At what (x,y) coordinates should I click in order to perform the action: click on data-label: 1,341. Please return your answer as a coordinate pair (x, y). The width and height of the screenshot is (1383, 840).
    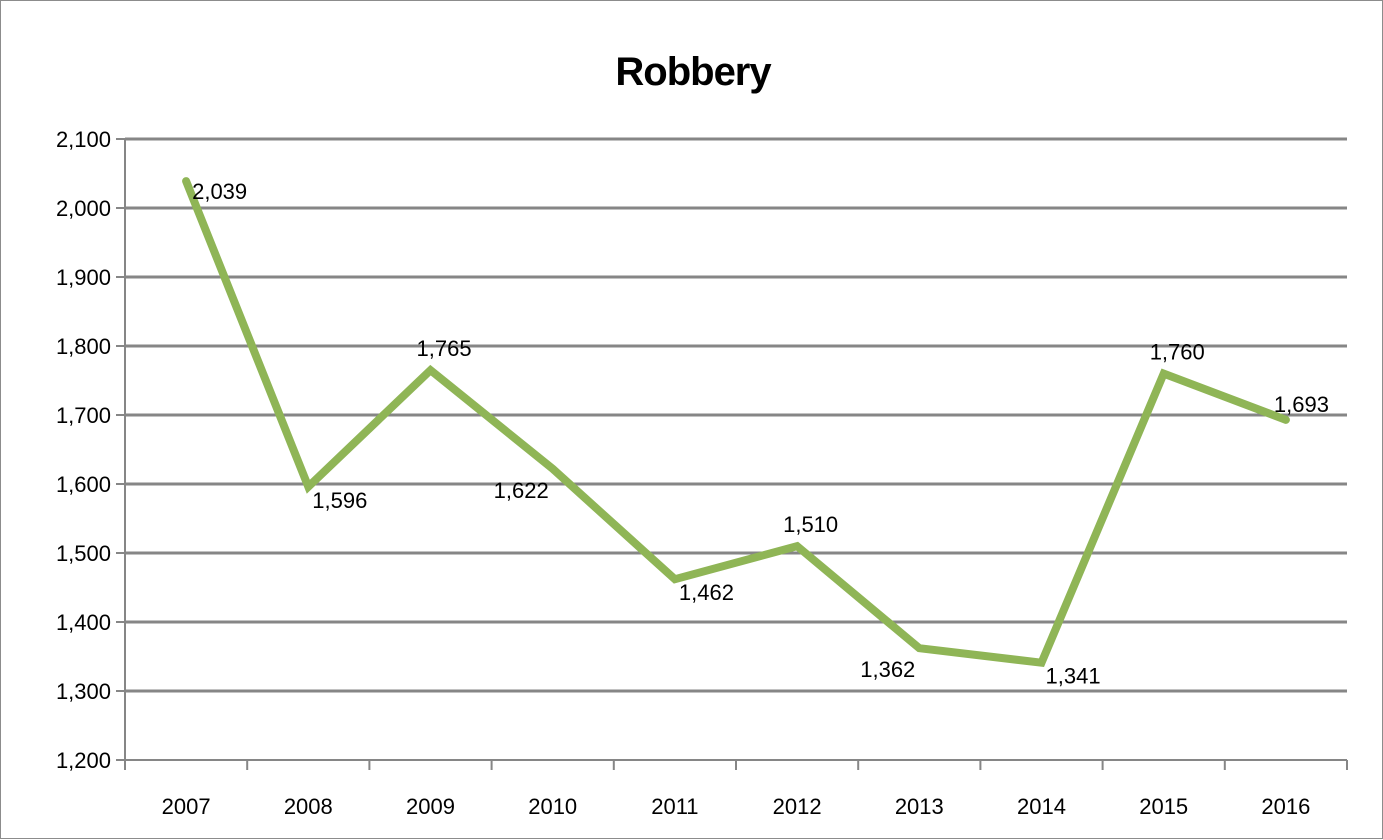
    Looking at the image, I should click on (1073, 676).